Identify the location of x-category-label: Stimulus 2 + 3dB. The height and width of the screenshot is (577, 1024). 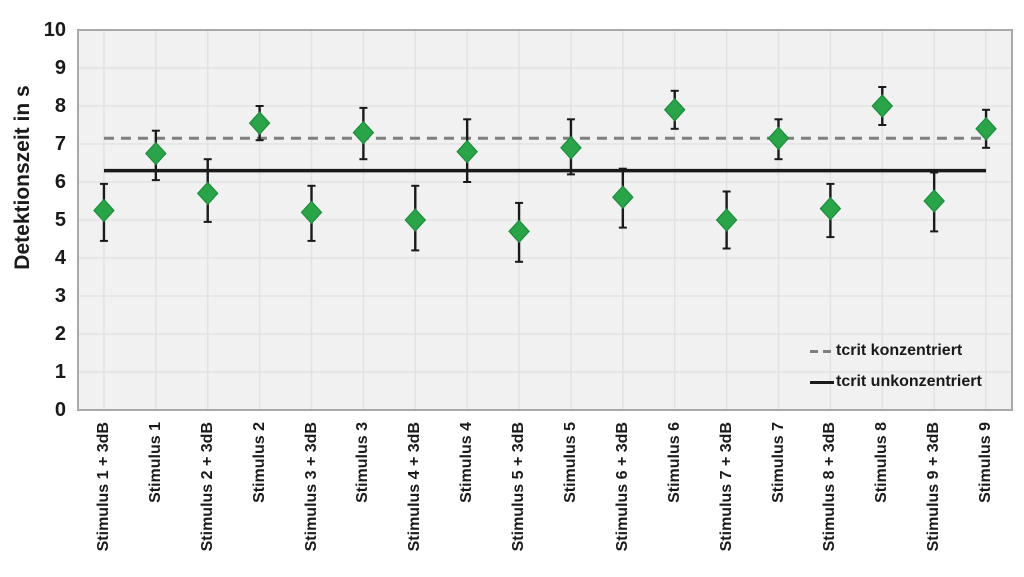
(207, 487).